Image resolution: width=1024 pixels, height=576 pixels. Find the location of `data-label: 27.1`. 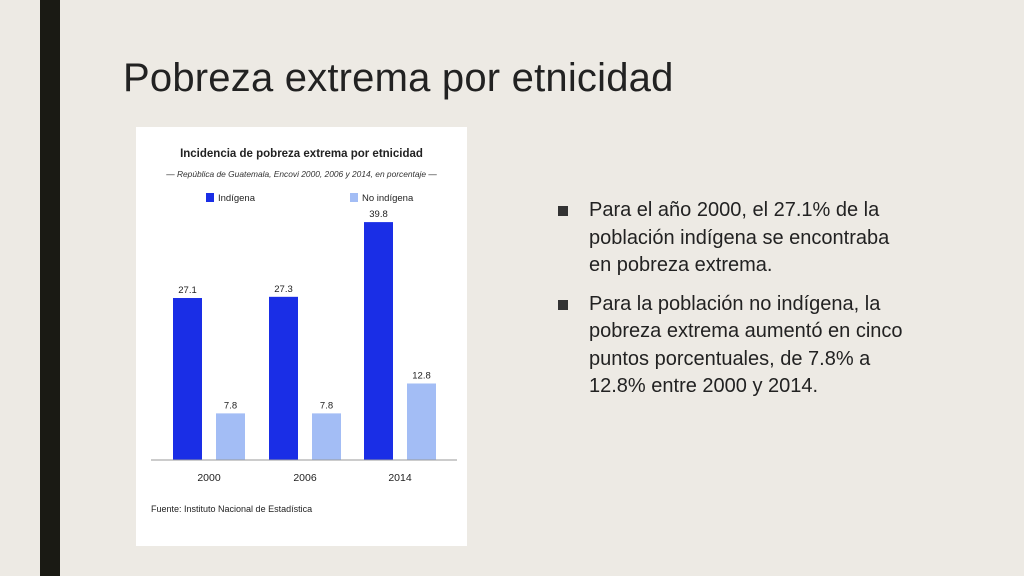

data-label: 27.1 is located at coordinates (187, 290).